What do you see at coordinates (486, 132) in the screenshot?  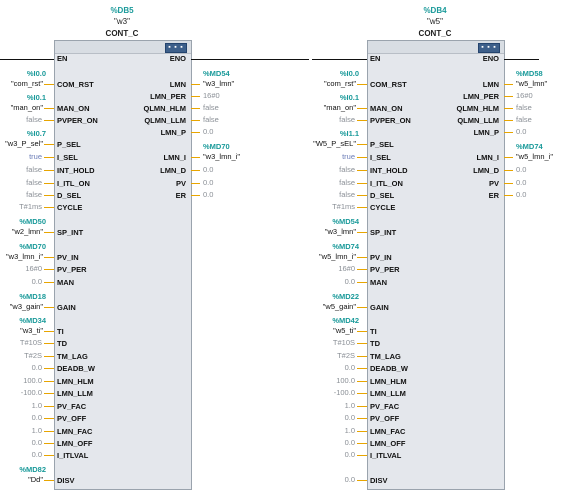 I see `output-pin-lmn_p: LMN_P` at bounding box center [486, 132].